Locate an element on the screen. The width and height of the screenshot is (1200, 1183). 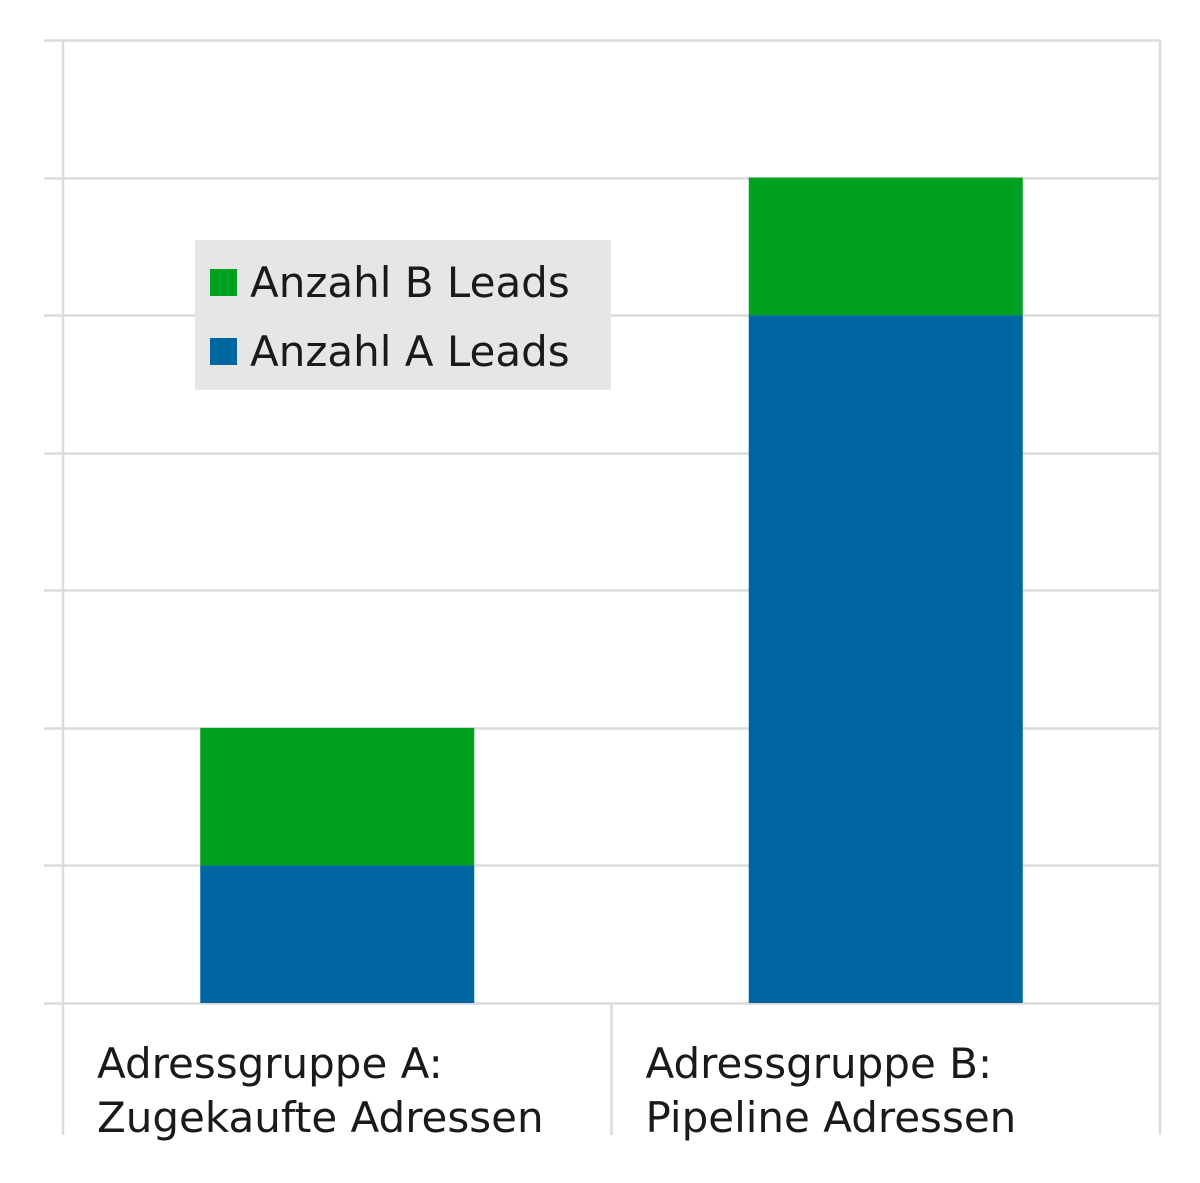
legend: Anzahl B Leads Anzahl A Leads is located at coordinates (403, 315).